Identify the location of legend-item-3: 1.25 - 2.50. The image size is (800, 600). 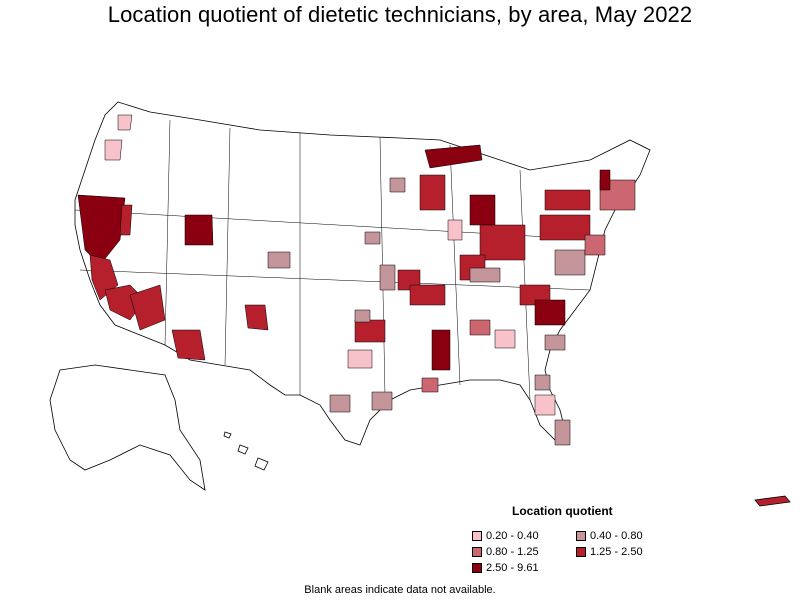
(609, 552).